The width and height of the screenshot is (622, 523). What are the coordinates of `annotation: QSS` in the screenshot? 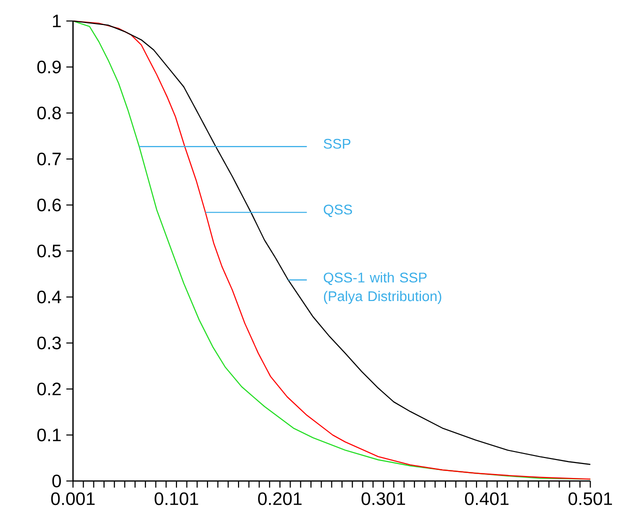 It's located at (338, 211).